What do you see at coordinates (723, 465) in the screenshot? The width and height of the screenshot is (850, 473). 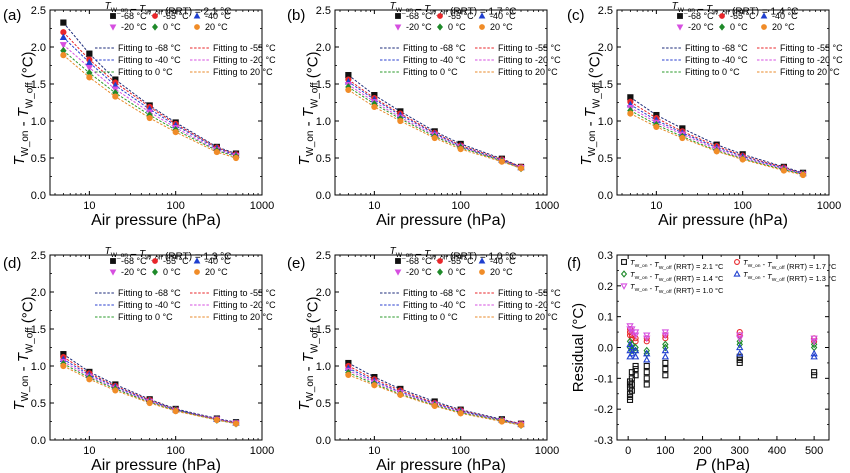 I see `x-axis-label: P (hPa)` at bounding box center [723, 465].